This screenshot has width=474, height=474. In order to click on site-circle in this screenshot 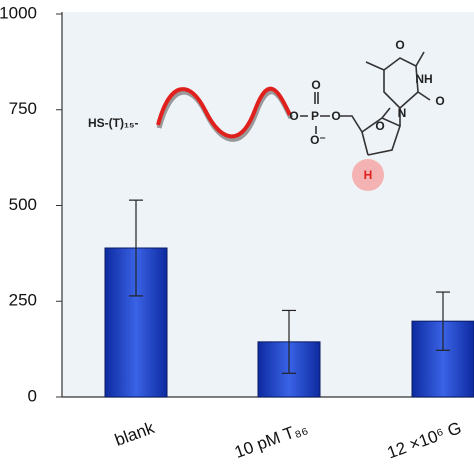, I will do `click(368, 175)`.